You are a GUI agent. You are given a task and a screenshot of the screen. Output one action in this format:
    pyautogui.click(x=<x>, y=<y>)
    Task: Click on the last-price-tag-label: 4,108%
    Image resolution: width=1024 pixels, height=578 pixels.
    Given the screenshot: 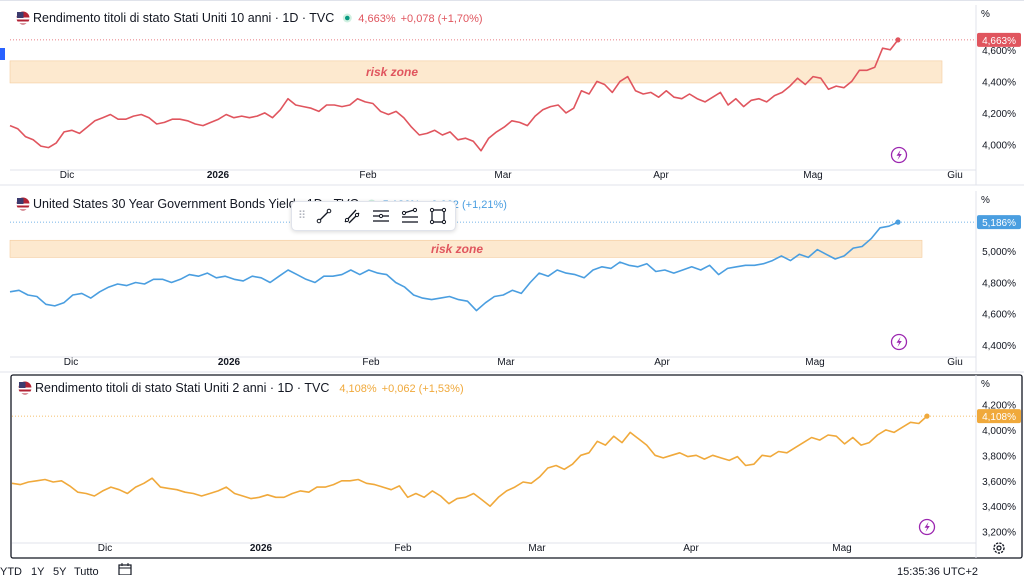 What is the action you would take?
    pyautogui.click(x=999, y=417)
    